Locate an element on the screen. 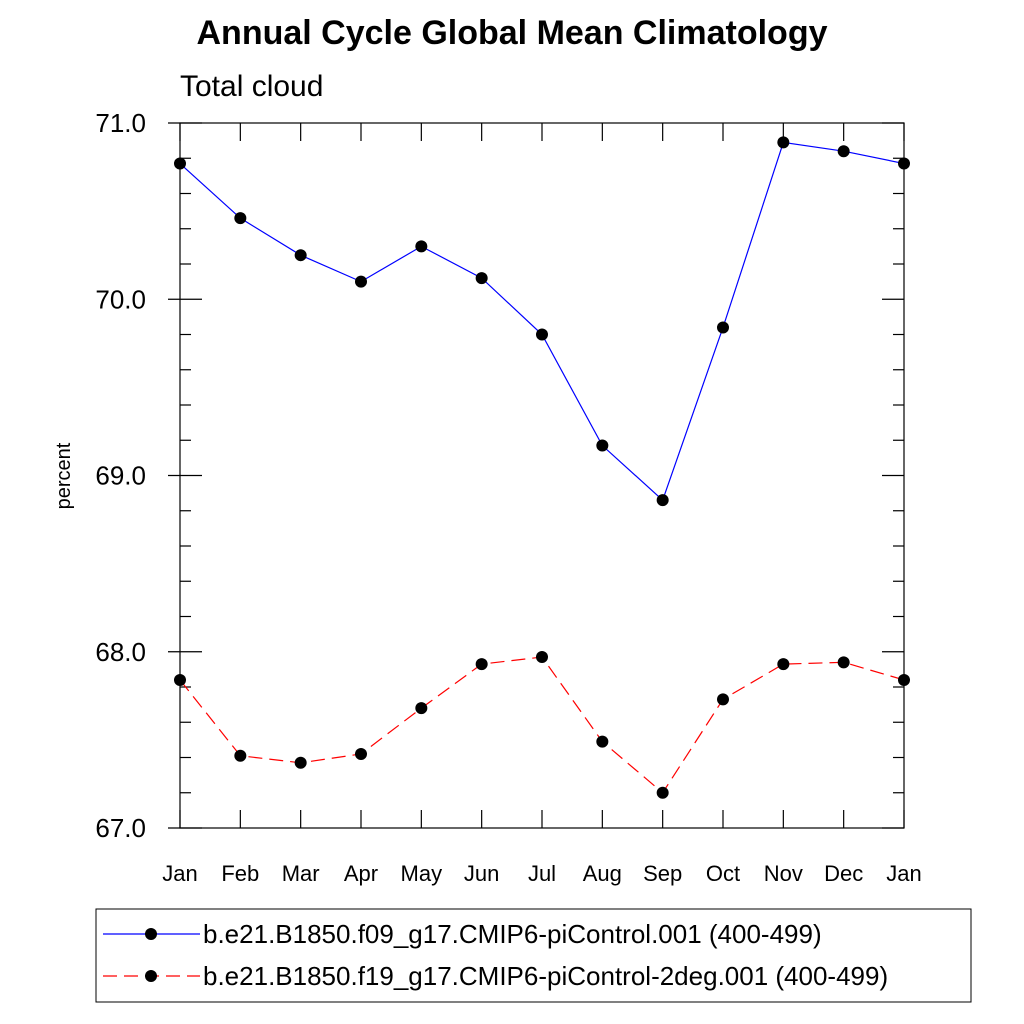 Image resolution: width=1024 pixels, height=1024 pixels. y-tick-label: 69.0 is located at coordinates (120, 476).